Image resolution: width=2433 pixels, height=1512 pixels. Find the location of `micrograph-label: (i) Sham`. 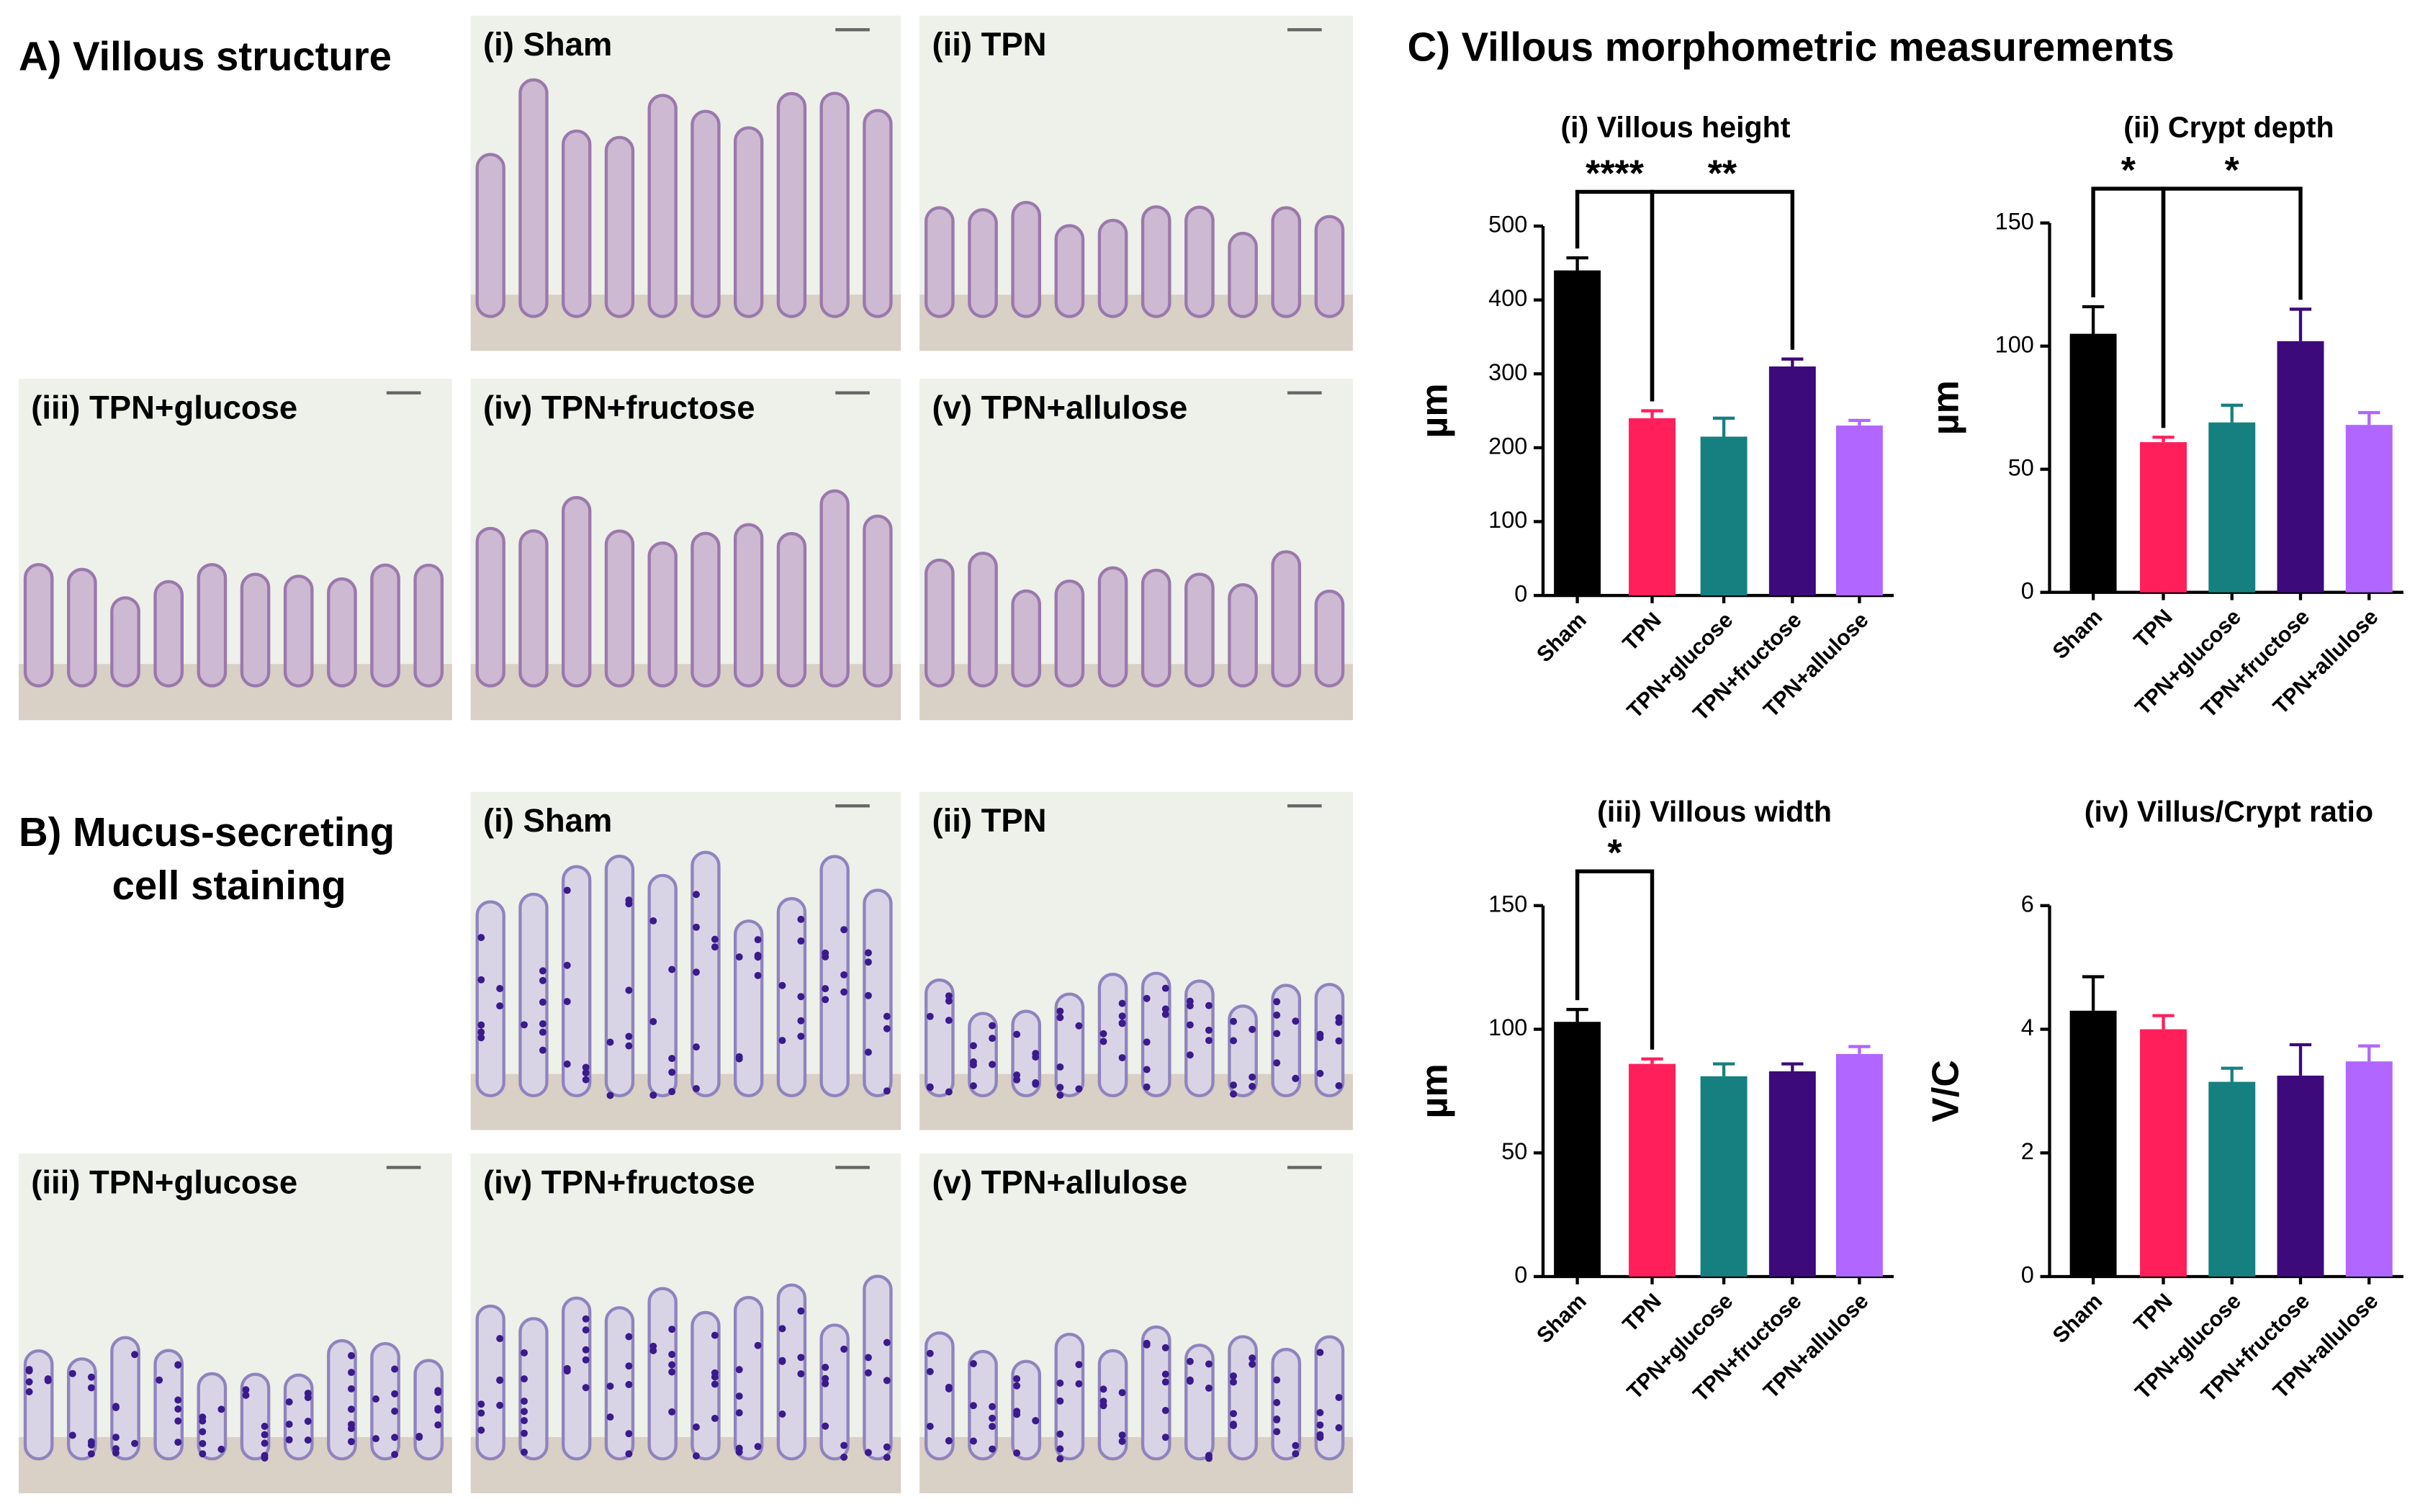

micrograph-label: (i) Sham is located at coordinates (547, 820).